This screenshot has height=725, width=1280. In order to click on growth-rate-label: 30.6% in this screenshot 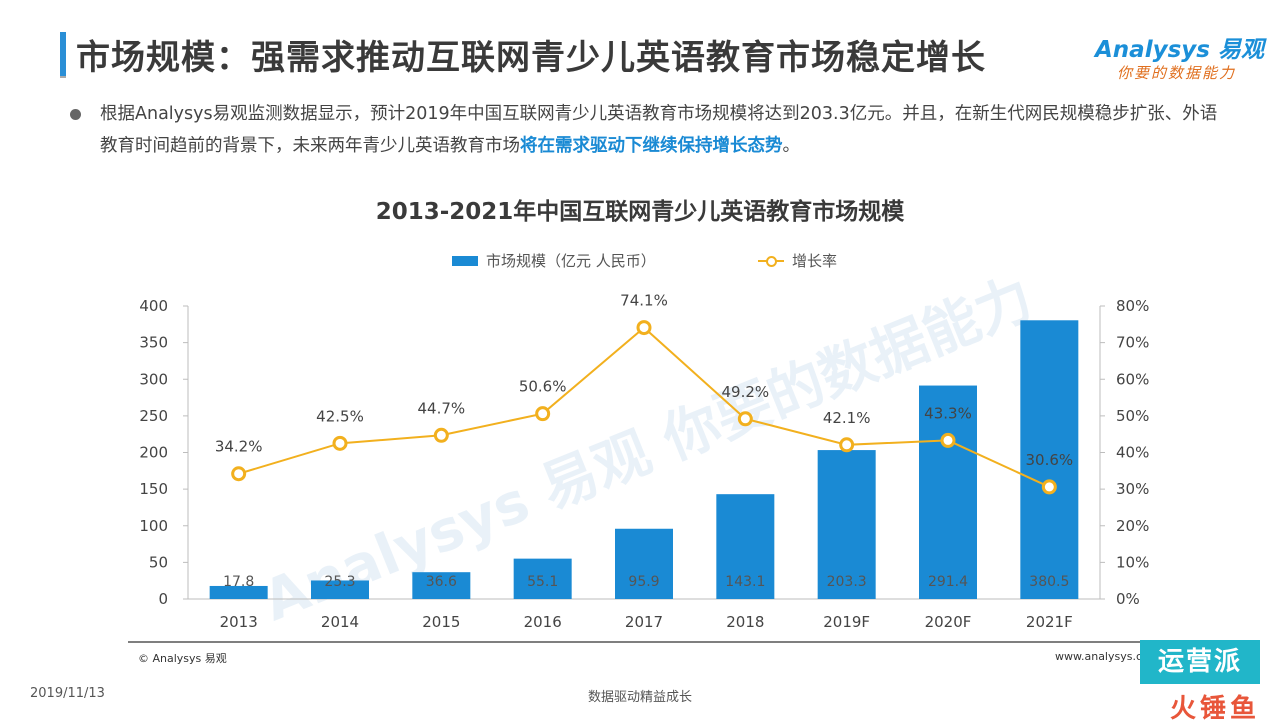, I will do `click(1050, 460)`.